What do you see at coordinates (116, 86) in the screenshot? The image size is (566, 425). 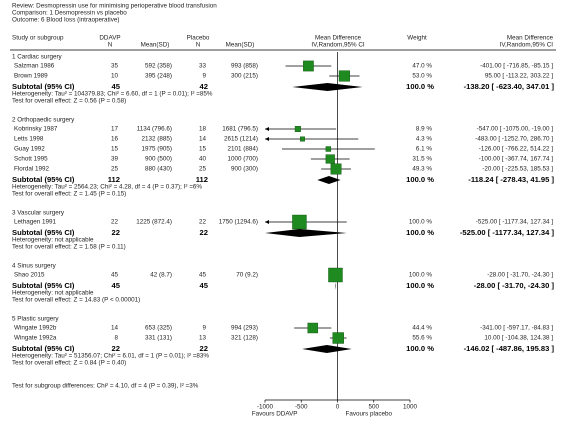 I see `subtotal-ddavp-n: 45` at bounding box center [116, 86].